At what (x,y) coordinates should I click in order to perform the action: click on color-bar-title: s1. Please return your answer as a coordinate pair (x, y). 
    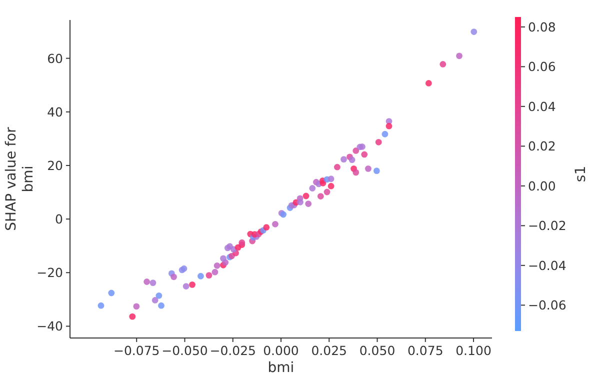
    Looking at the image, I should click on (581, 174).